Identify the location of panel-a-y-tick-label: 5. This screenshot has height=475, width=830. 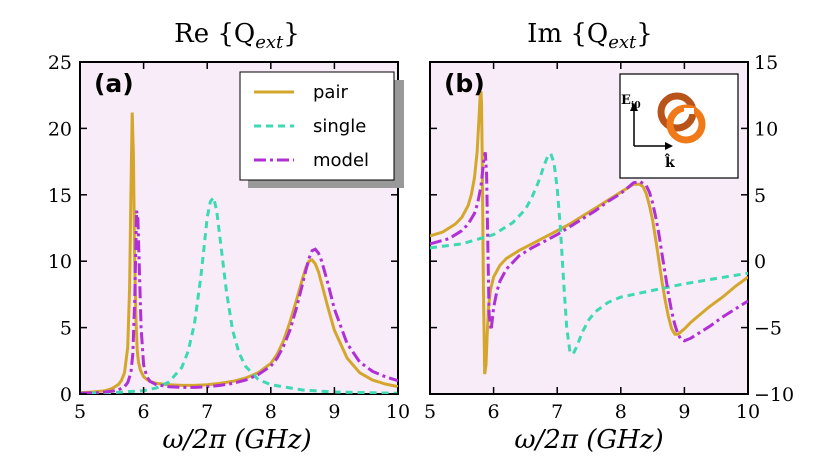
(66, 329).